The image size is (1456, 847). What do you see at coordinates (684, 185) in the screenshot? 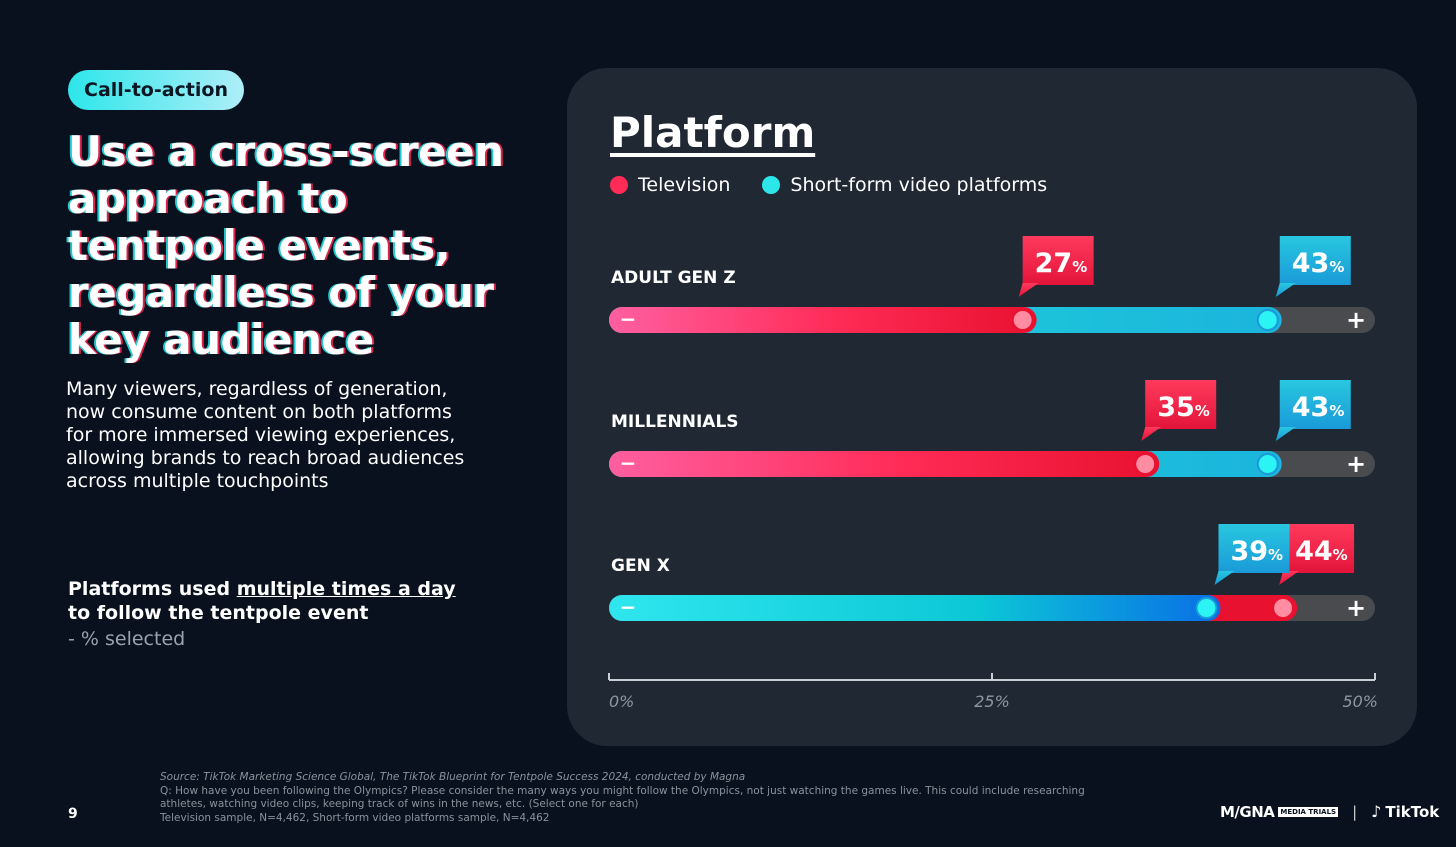
I see `legend-label-television: Television` at bounding box center [684, 185].